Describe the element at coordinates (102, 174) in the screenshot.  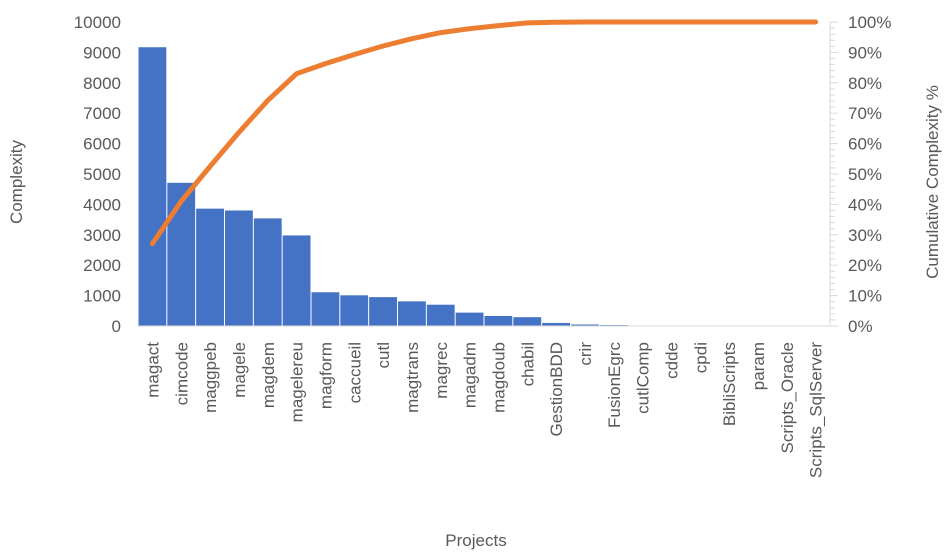
I see `y-tick-label: 5000` at that location.